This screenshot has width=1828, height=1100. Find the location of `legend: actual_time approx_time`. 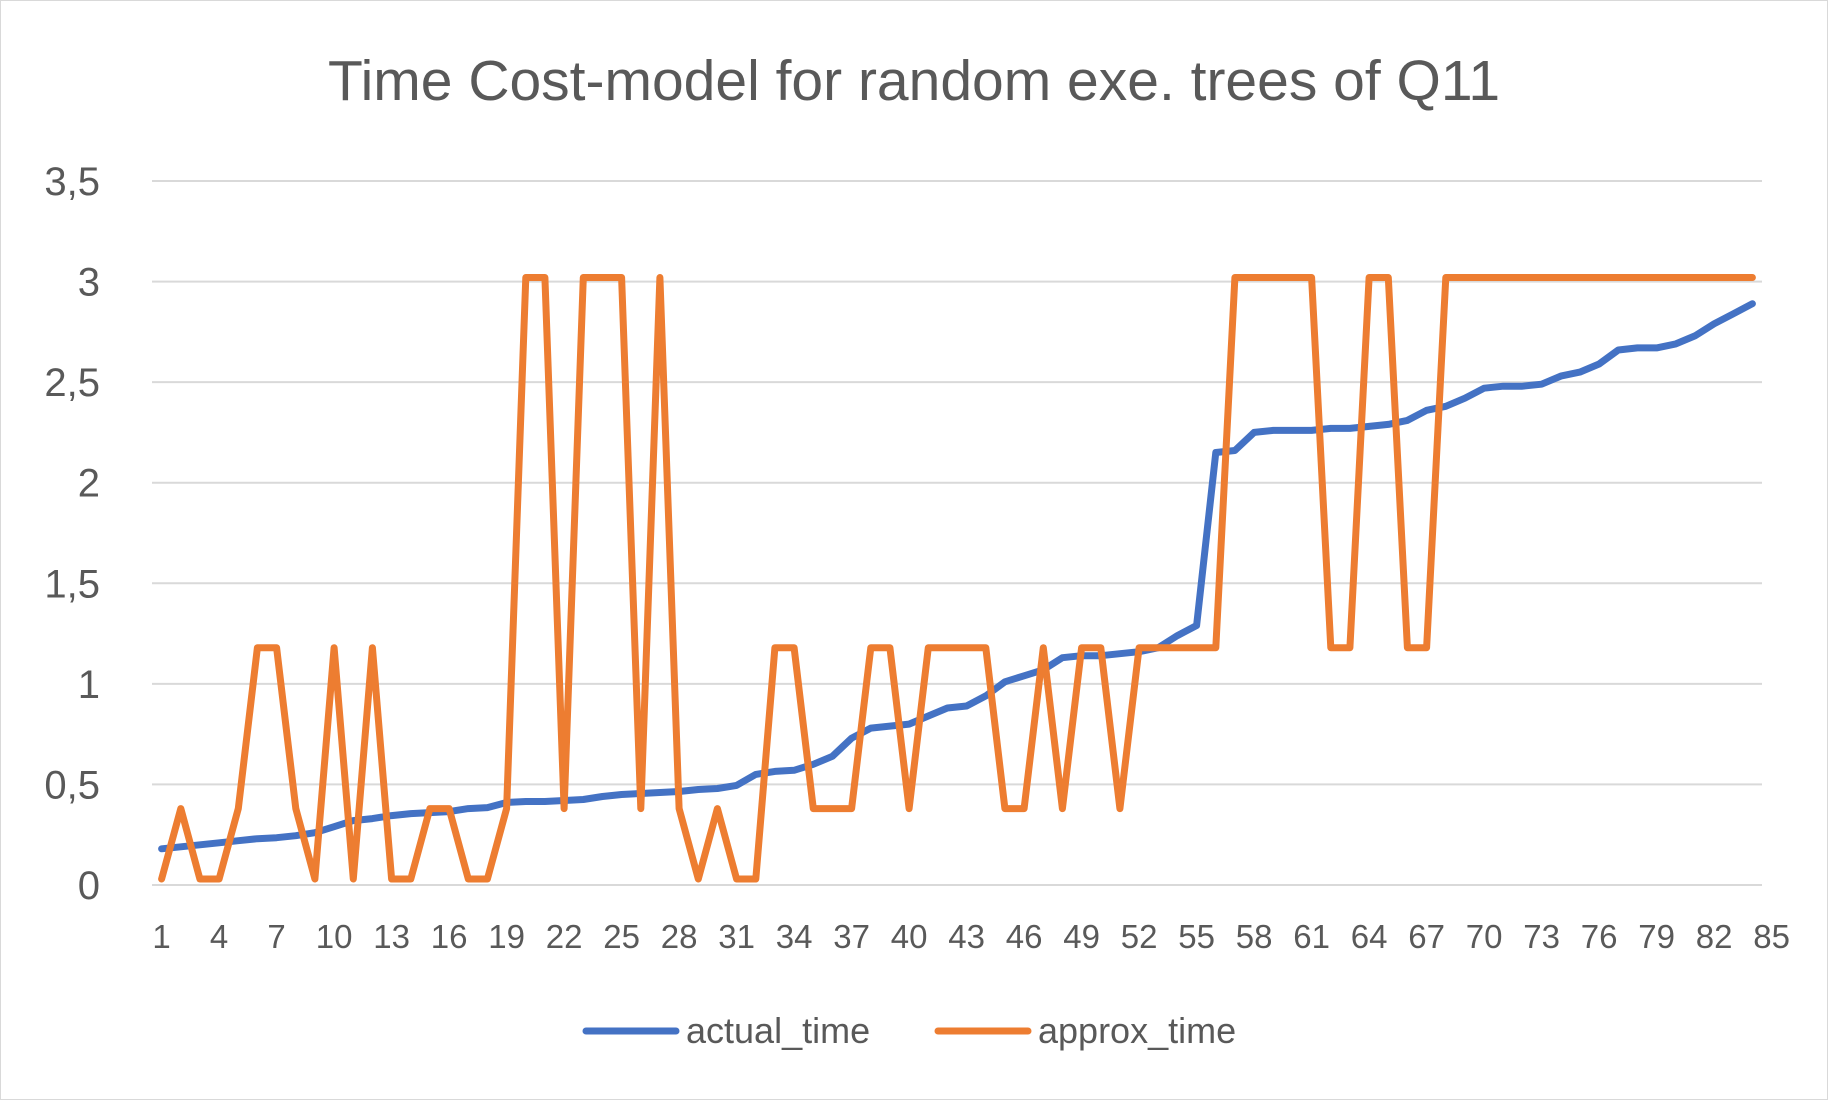

legend: actual_time approx_time is located at coordinates (909, 1030).